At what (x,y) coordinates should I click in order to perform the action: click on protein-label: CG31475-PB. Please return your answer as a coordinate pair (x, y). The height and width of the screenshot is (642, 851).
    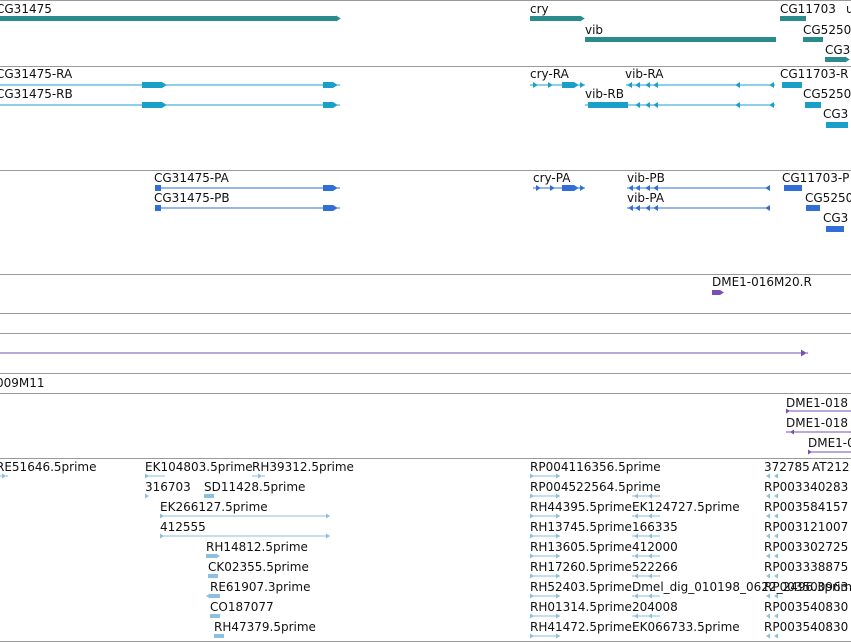
    Looking at the image, I should click on (192, 198).